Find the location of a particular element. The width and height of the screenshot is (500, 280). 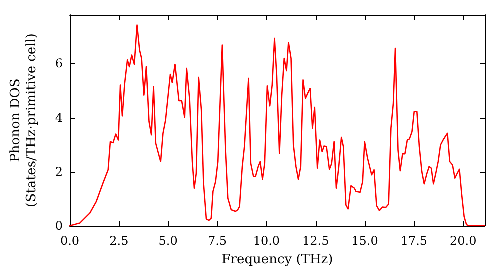

y-tick-label: 6 is located at coordinates (59, 63).